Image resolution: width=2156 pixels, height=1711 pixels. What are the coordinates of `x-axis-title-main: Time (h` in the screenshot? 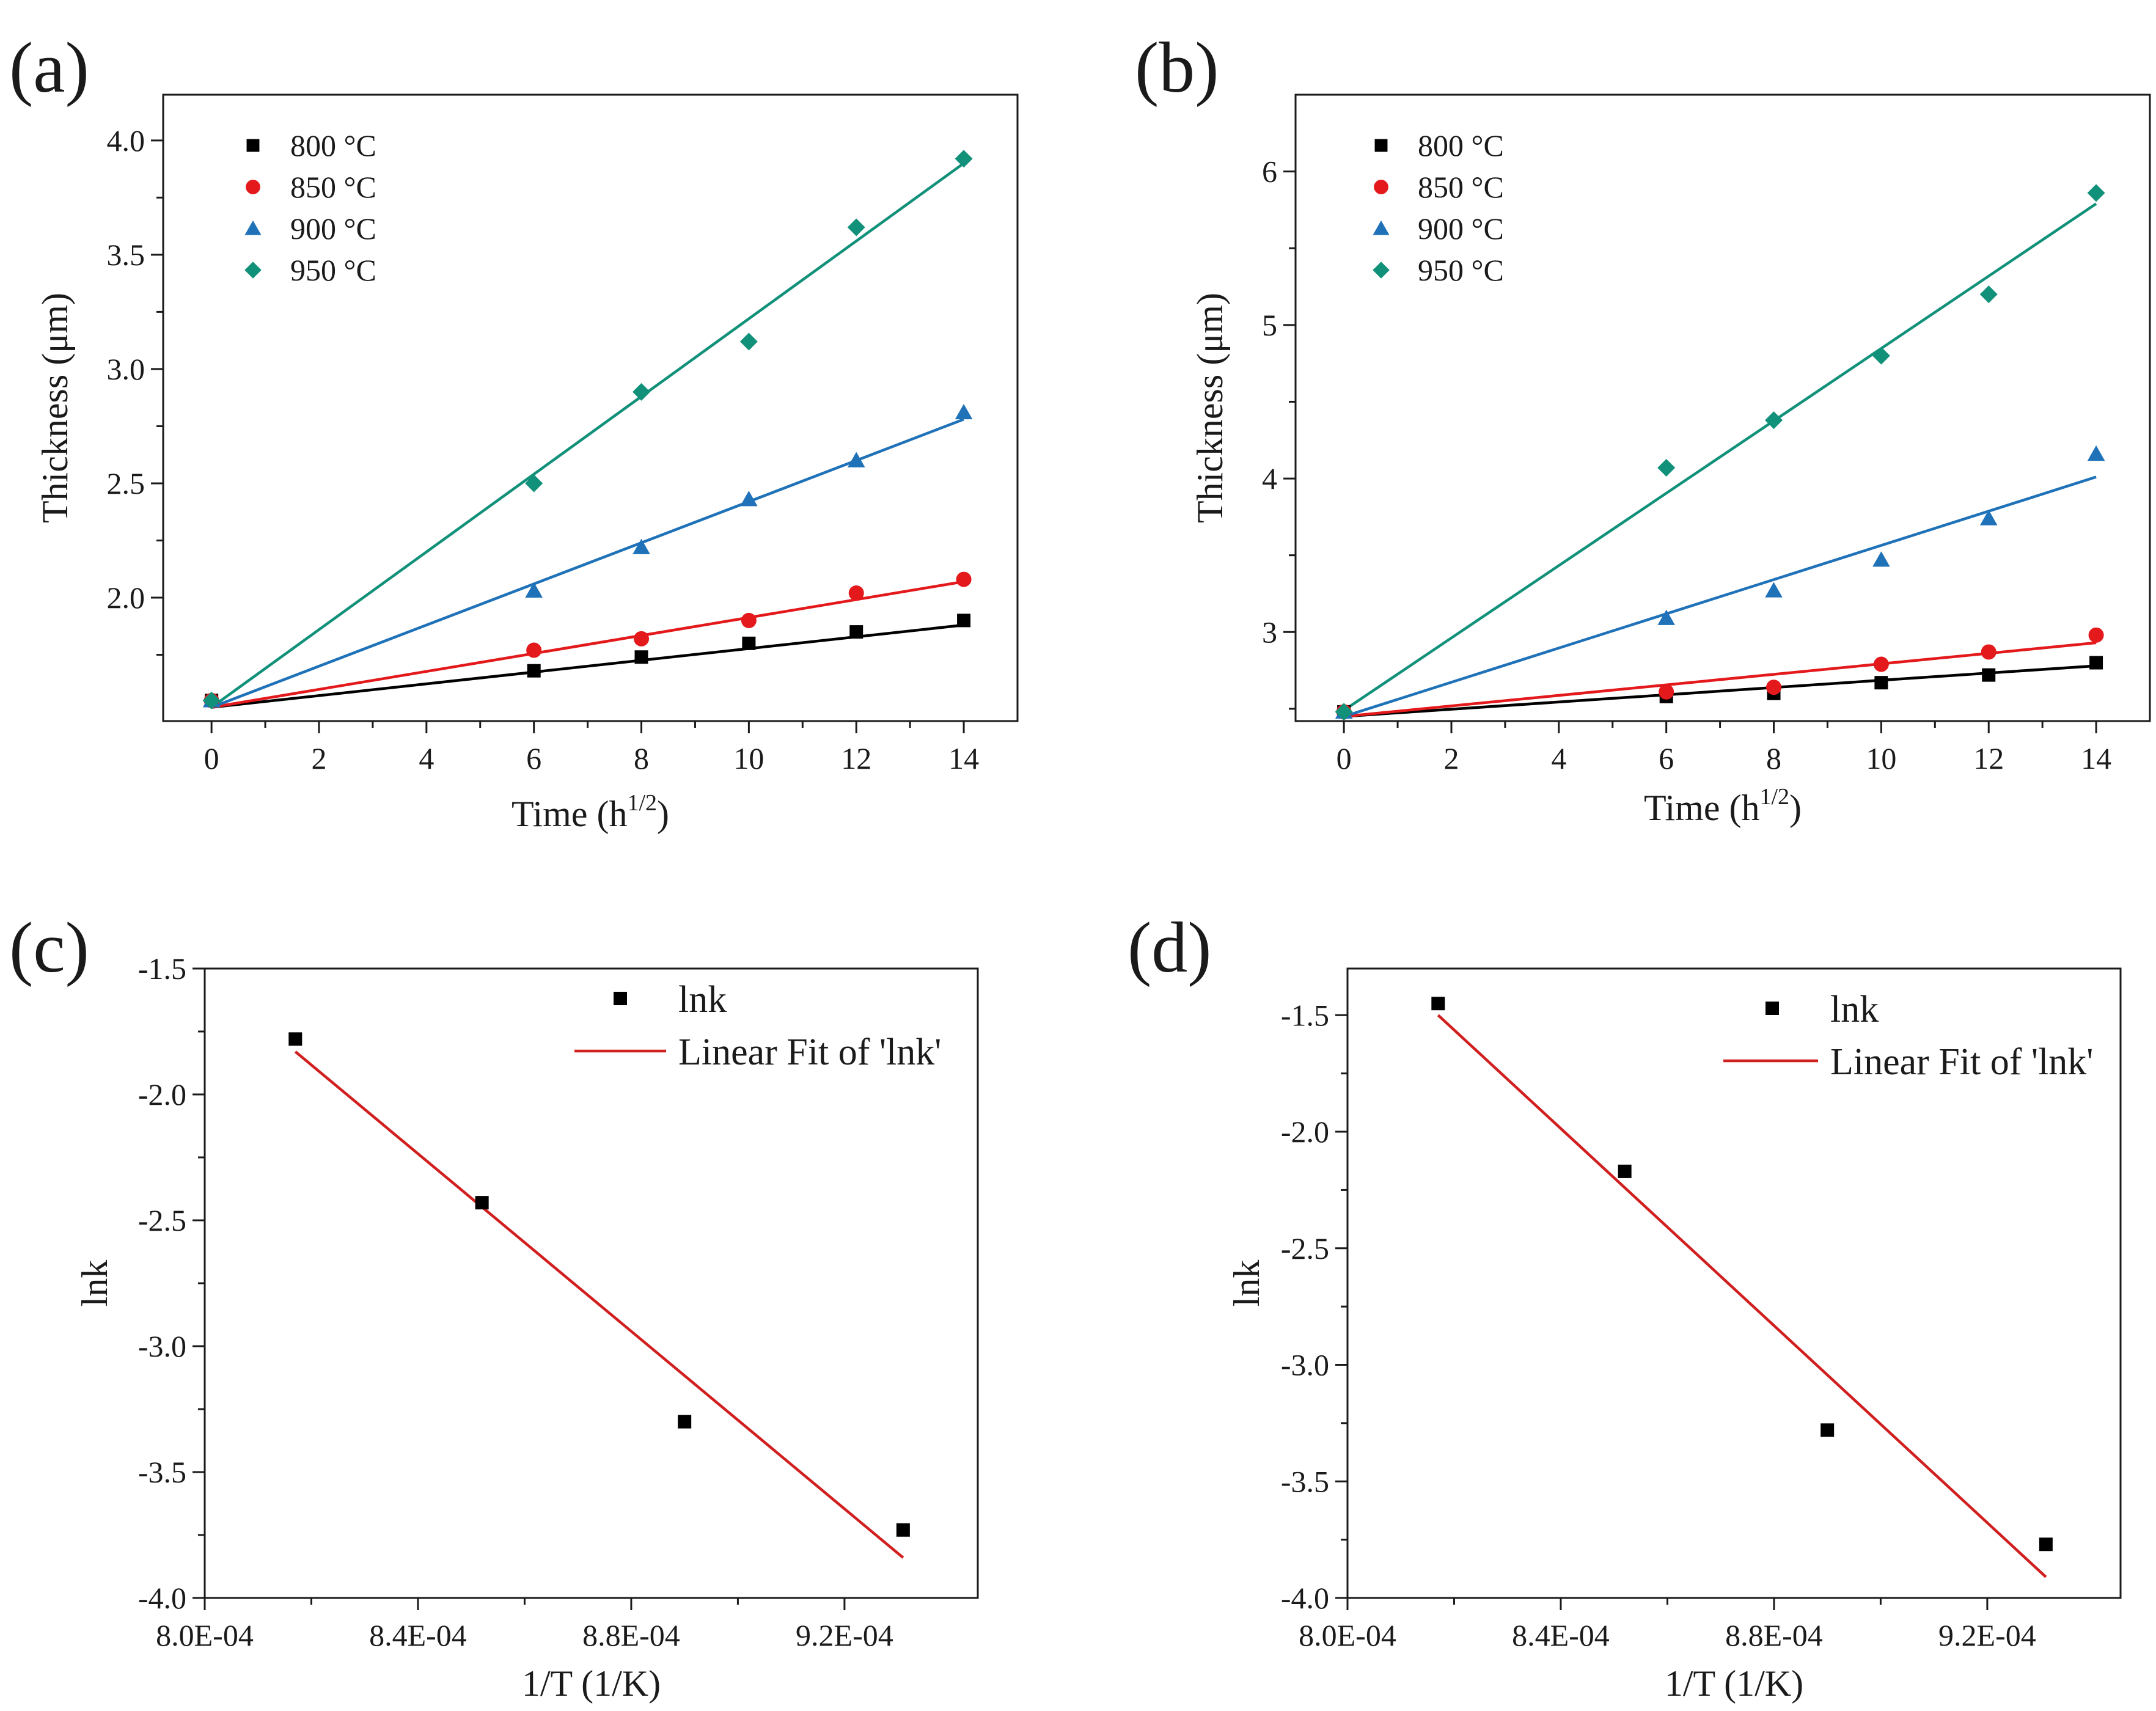 It's located at (570, 814).